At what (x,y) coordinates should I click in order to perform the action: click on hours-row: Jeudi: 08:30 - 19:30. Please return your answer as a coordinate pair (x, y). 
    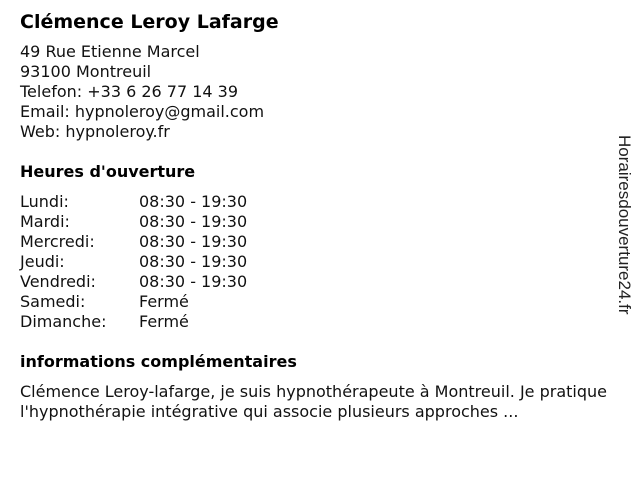
    Looking at the image, I should click on (133, 262).